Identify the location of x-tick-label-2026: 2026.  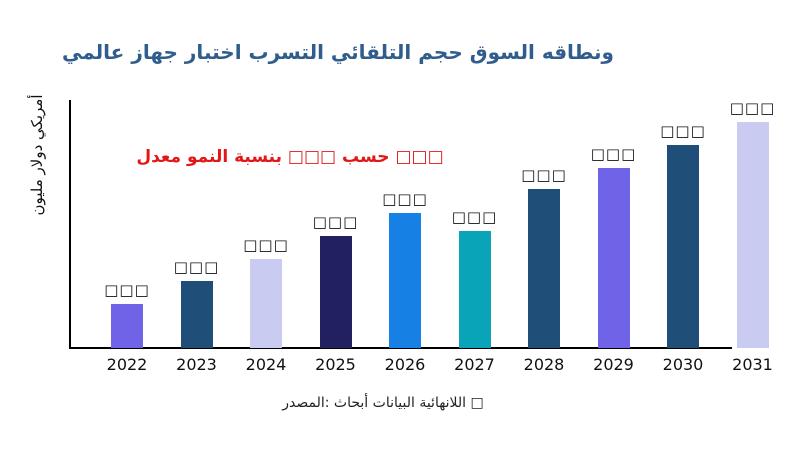
(405, 364).